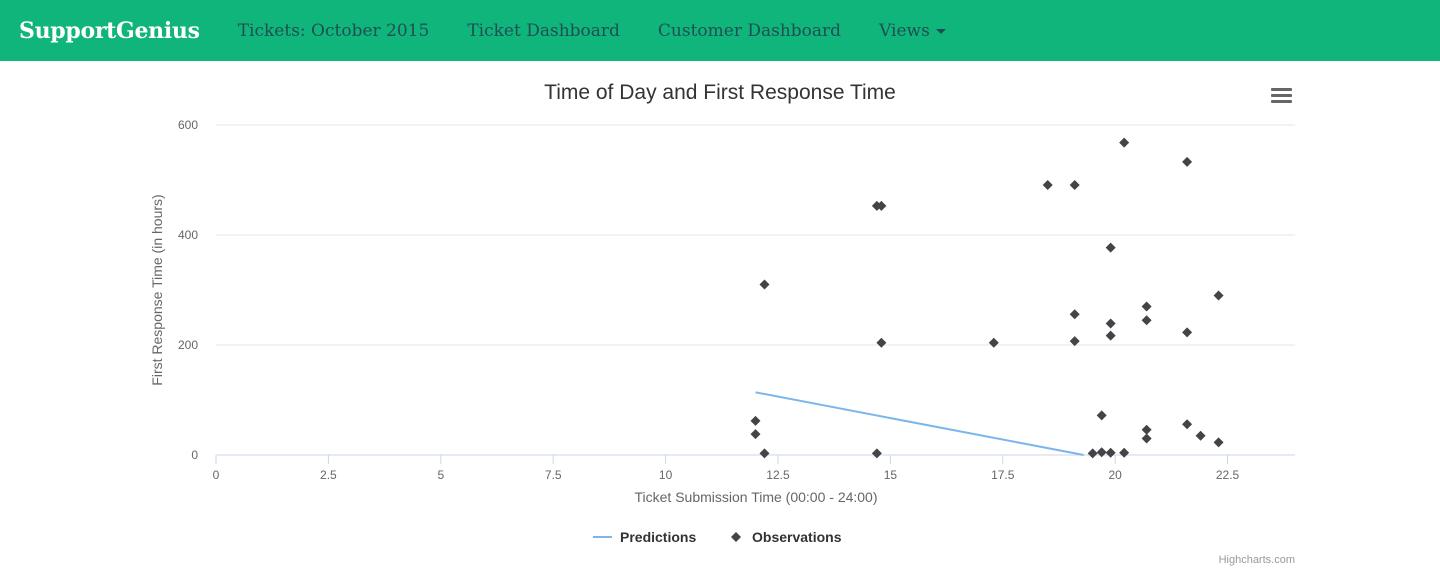 This screenshot has height=578, width=1440. Describe the element at coordinates (940, 31) in the screenshot. I see `caret-down-icon` at that location.